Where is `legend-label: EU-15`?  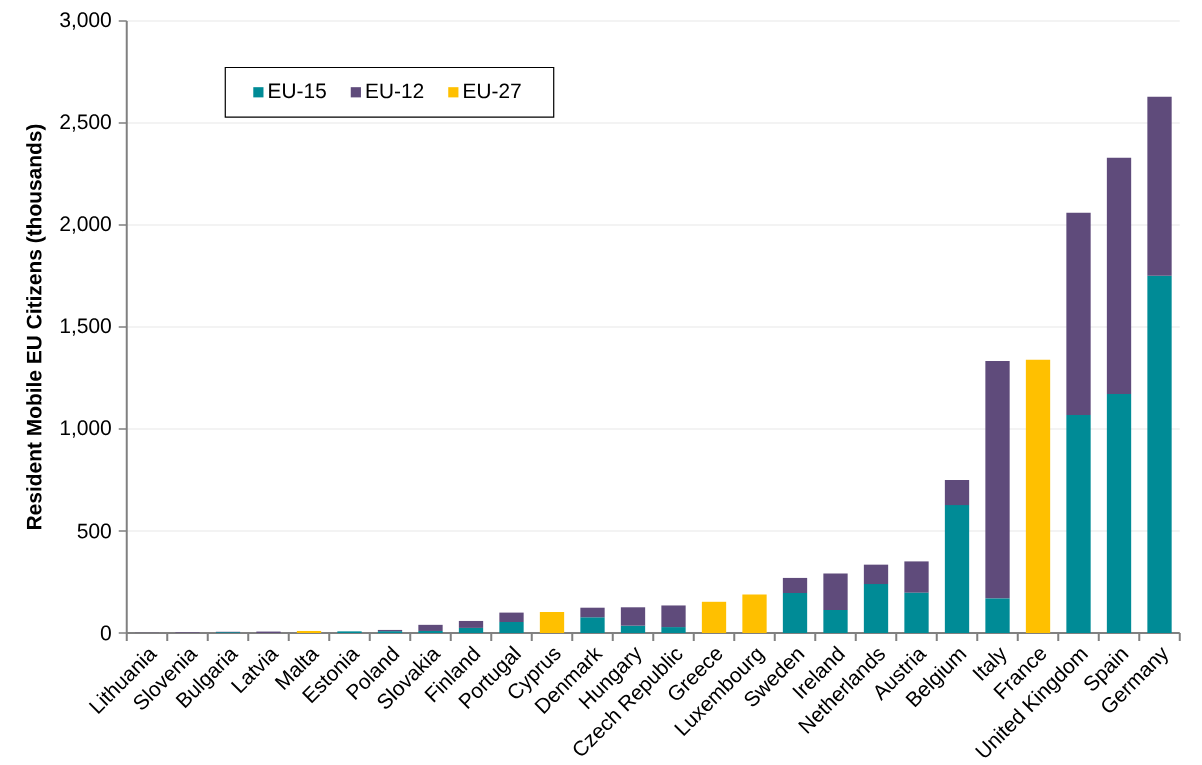 legend-label: EU-15 is located at coordinates (297, 91).